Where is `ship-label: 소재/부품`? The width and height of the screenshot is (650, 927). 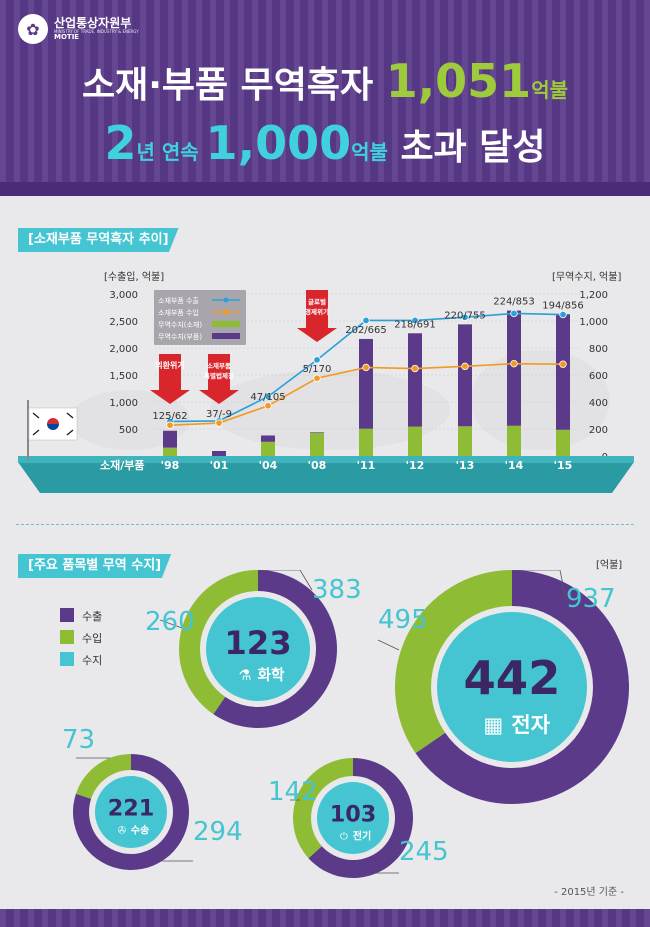
ship-label: 소재/부품 is located at coordinates (122, 465).